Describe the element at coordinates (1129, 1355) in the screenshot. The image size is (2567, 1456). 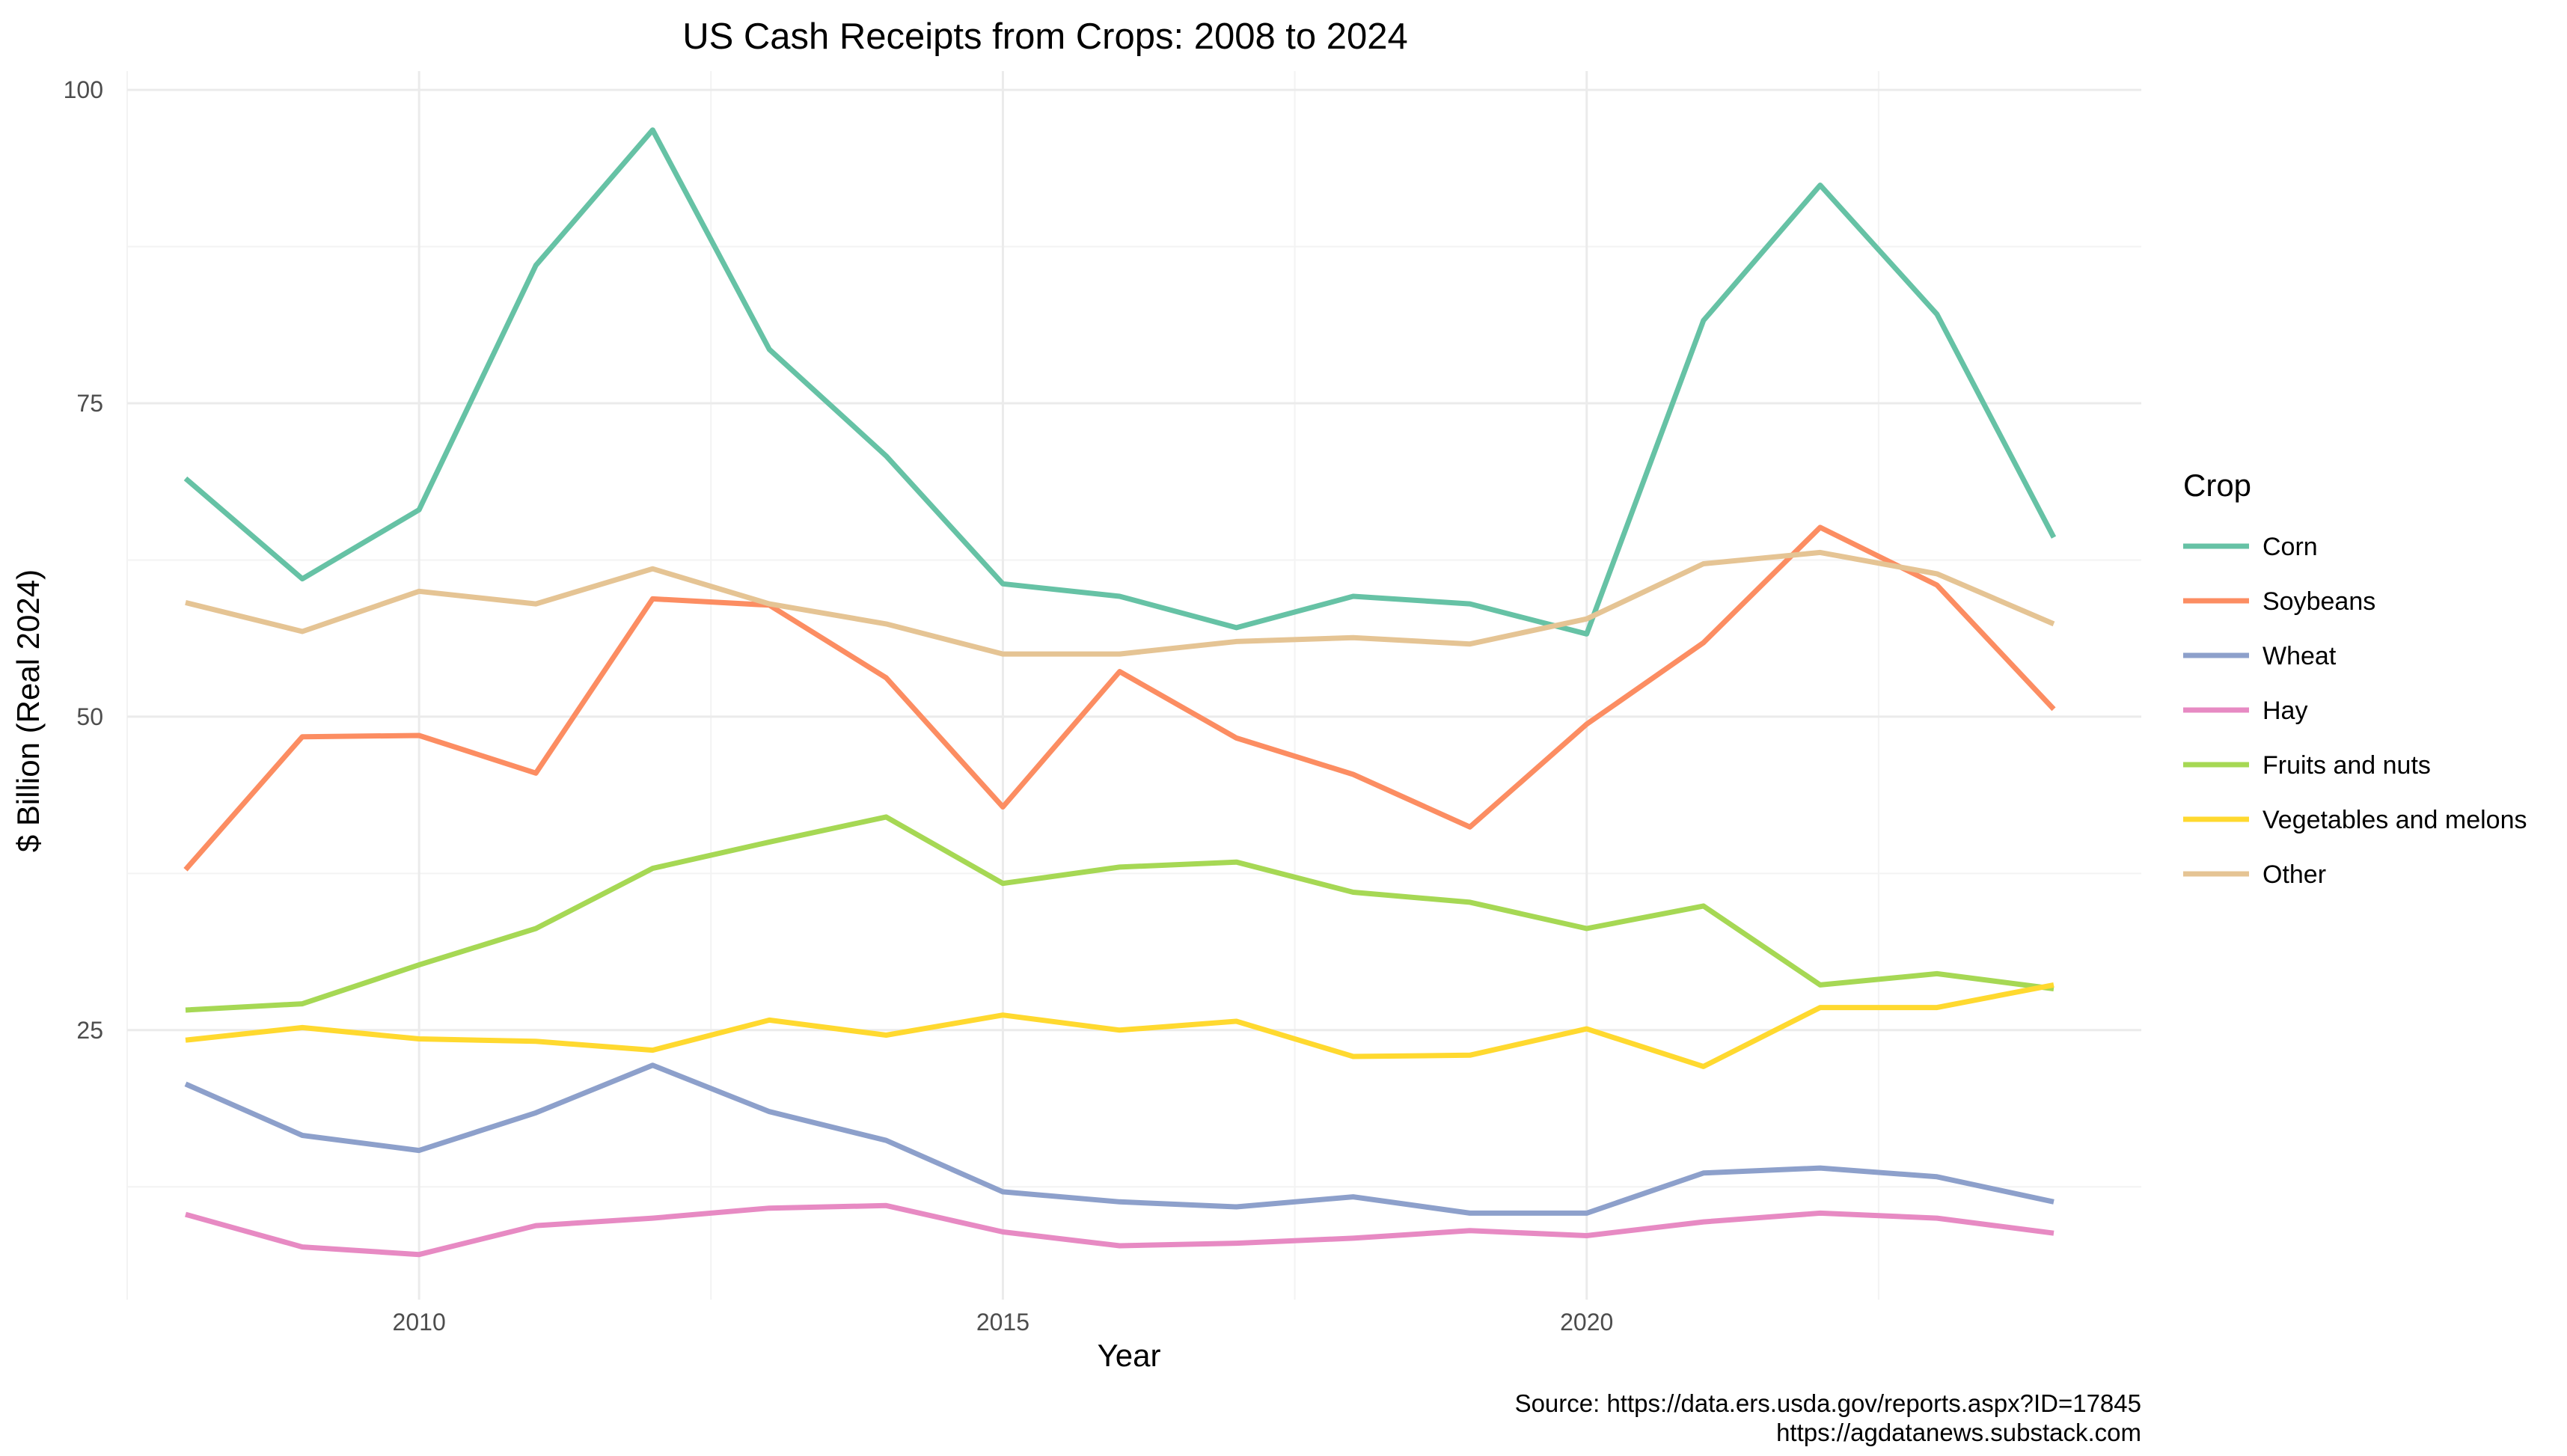
I see `x-axis-title: Year` at that location.